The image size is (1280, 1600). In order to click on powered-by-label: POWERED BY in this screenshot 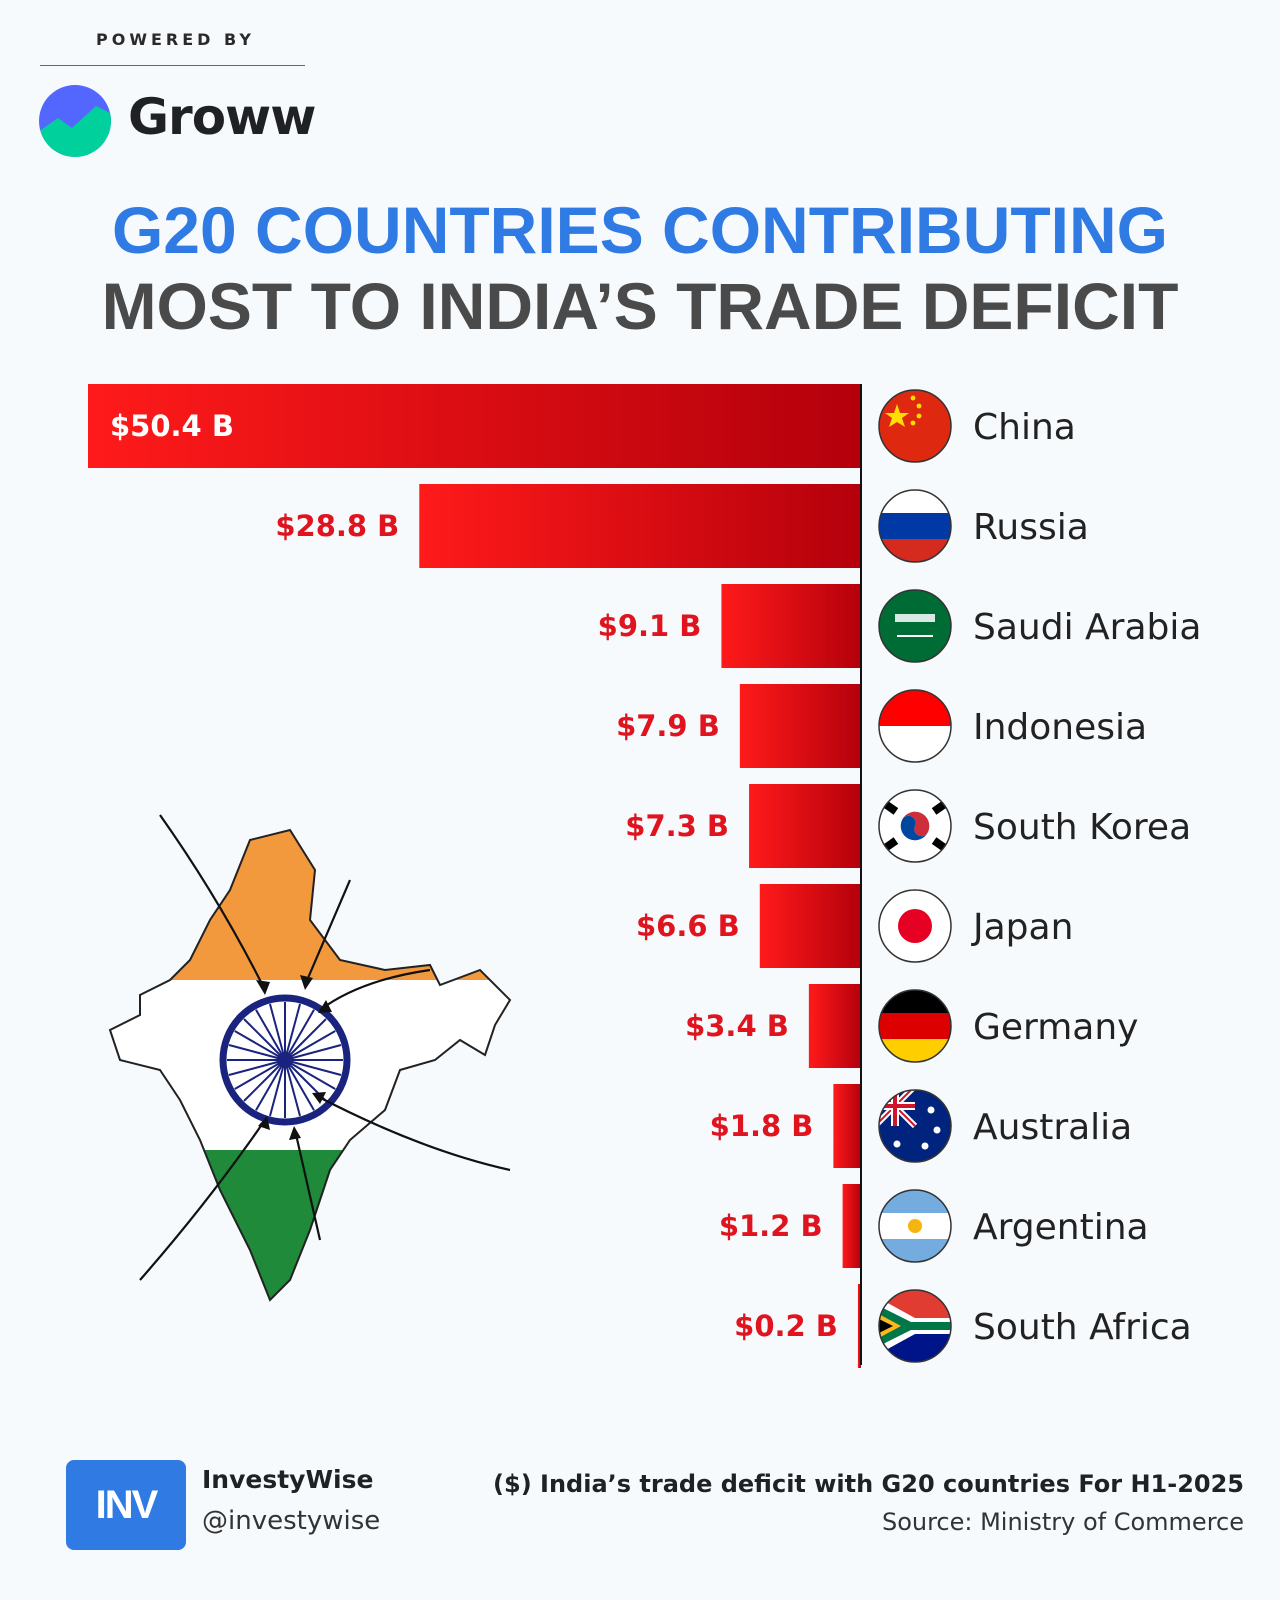, I will do `click(175, 39)`.